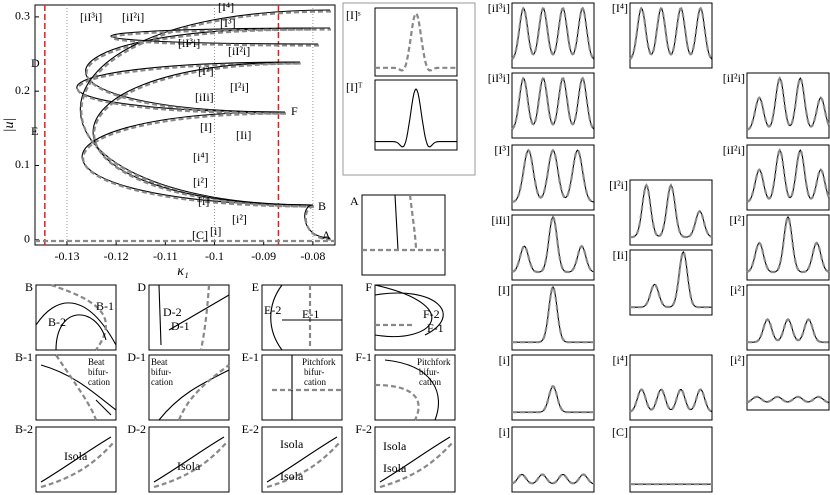 Image resolution: width=830 pixels, height=495 pixels. Describe the element at coordinates (116, 256) in the screenshot. I see `x-tick-label: -0.12` at that location.